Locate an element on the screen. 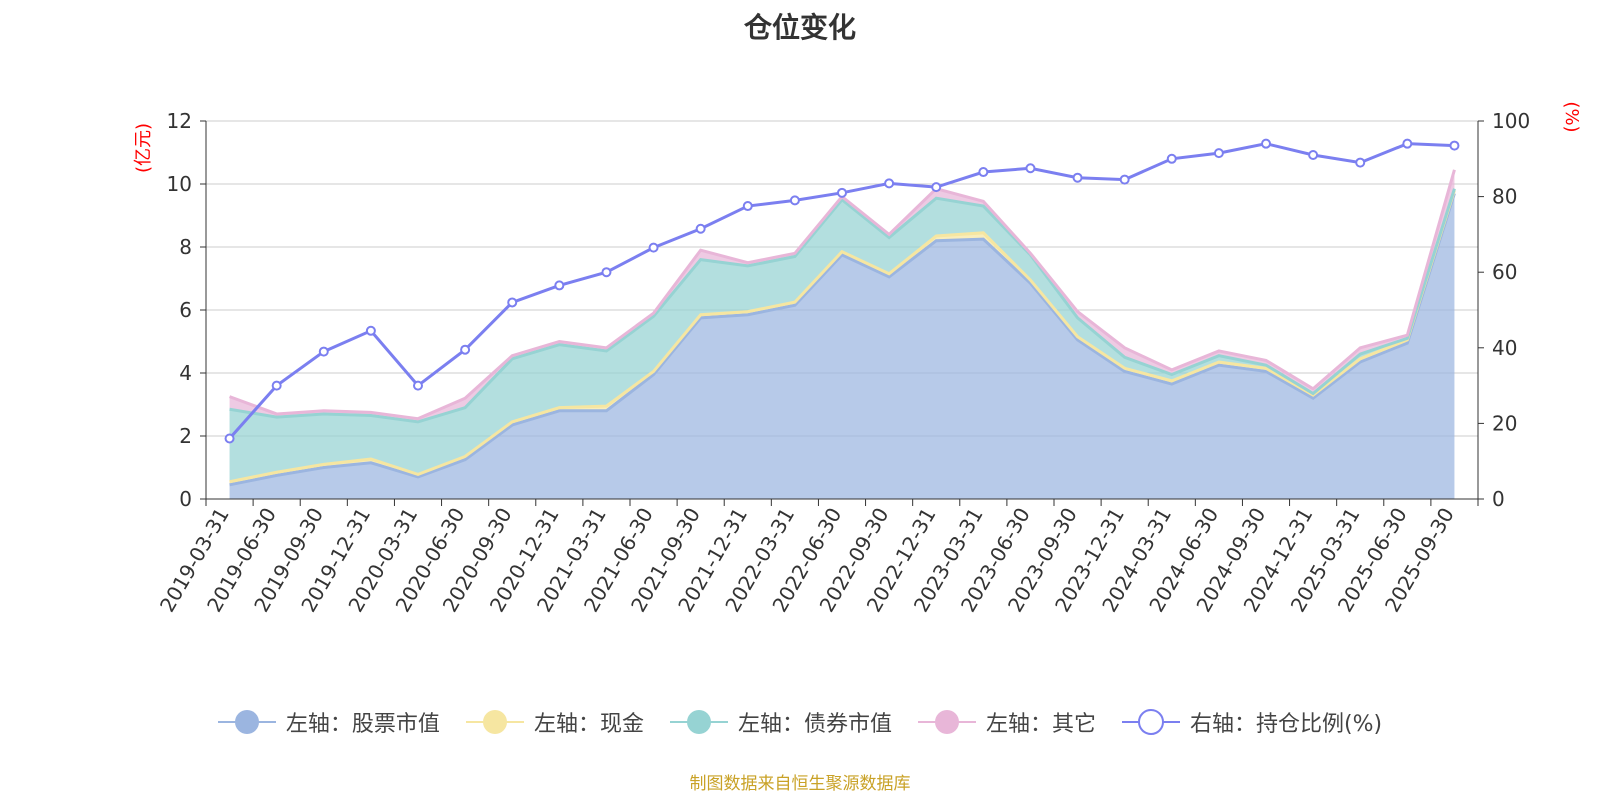 The height and width of the screenshot is (800, 1600). legend-item-ratio: 右轴：持仓比例(%) is located at coordinates (1252, 722).